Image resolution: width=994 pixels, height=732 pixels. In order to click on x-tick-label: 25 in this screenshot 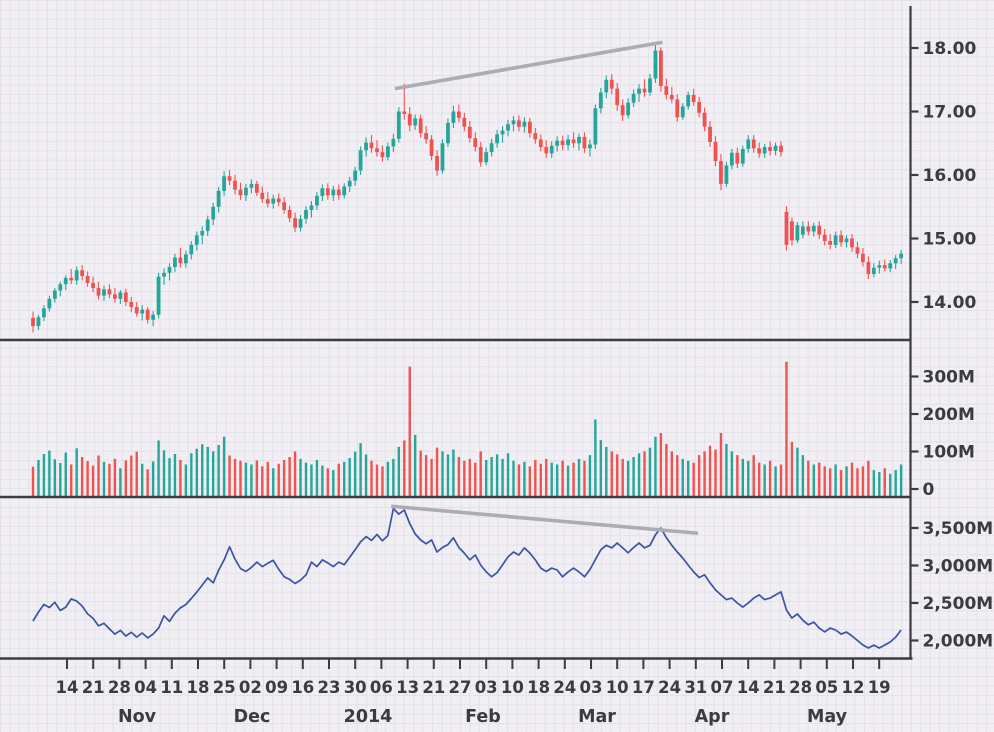, I will do `click(224, 687)`.